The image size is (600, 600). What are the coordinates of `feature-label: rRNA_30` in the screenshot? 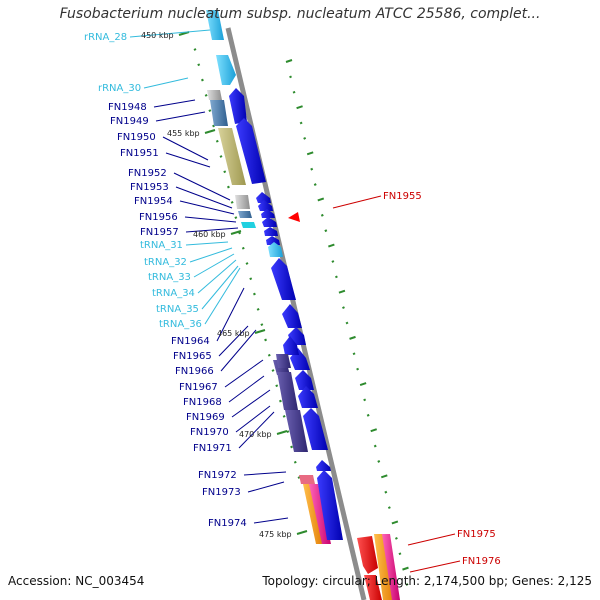 It's located at (119, 88).